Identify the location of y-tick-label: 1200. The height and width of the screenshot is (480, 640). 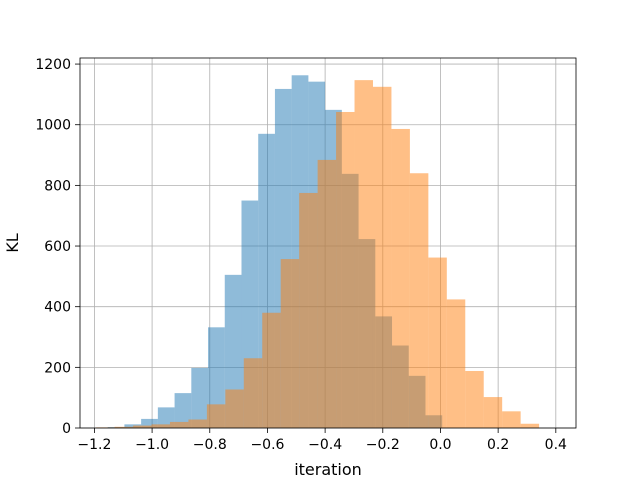
(53, 65).